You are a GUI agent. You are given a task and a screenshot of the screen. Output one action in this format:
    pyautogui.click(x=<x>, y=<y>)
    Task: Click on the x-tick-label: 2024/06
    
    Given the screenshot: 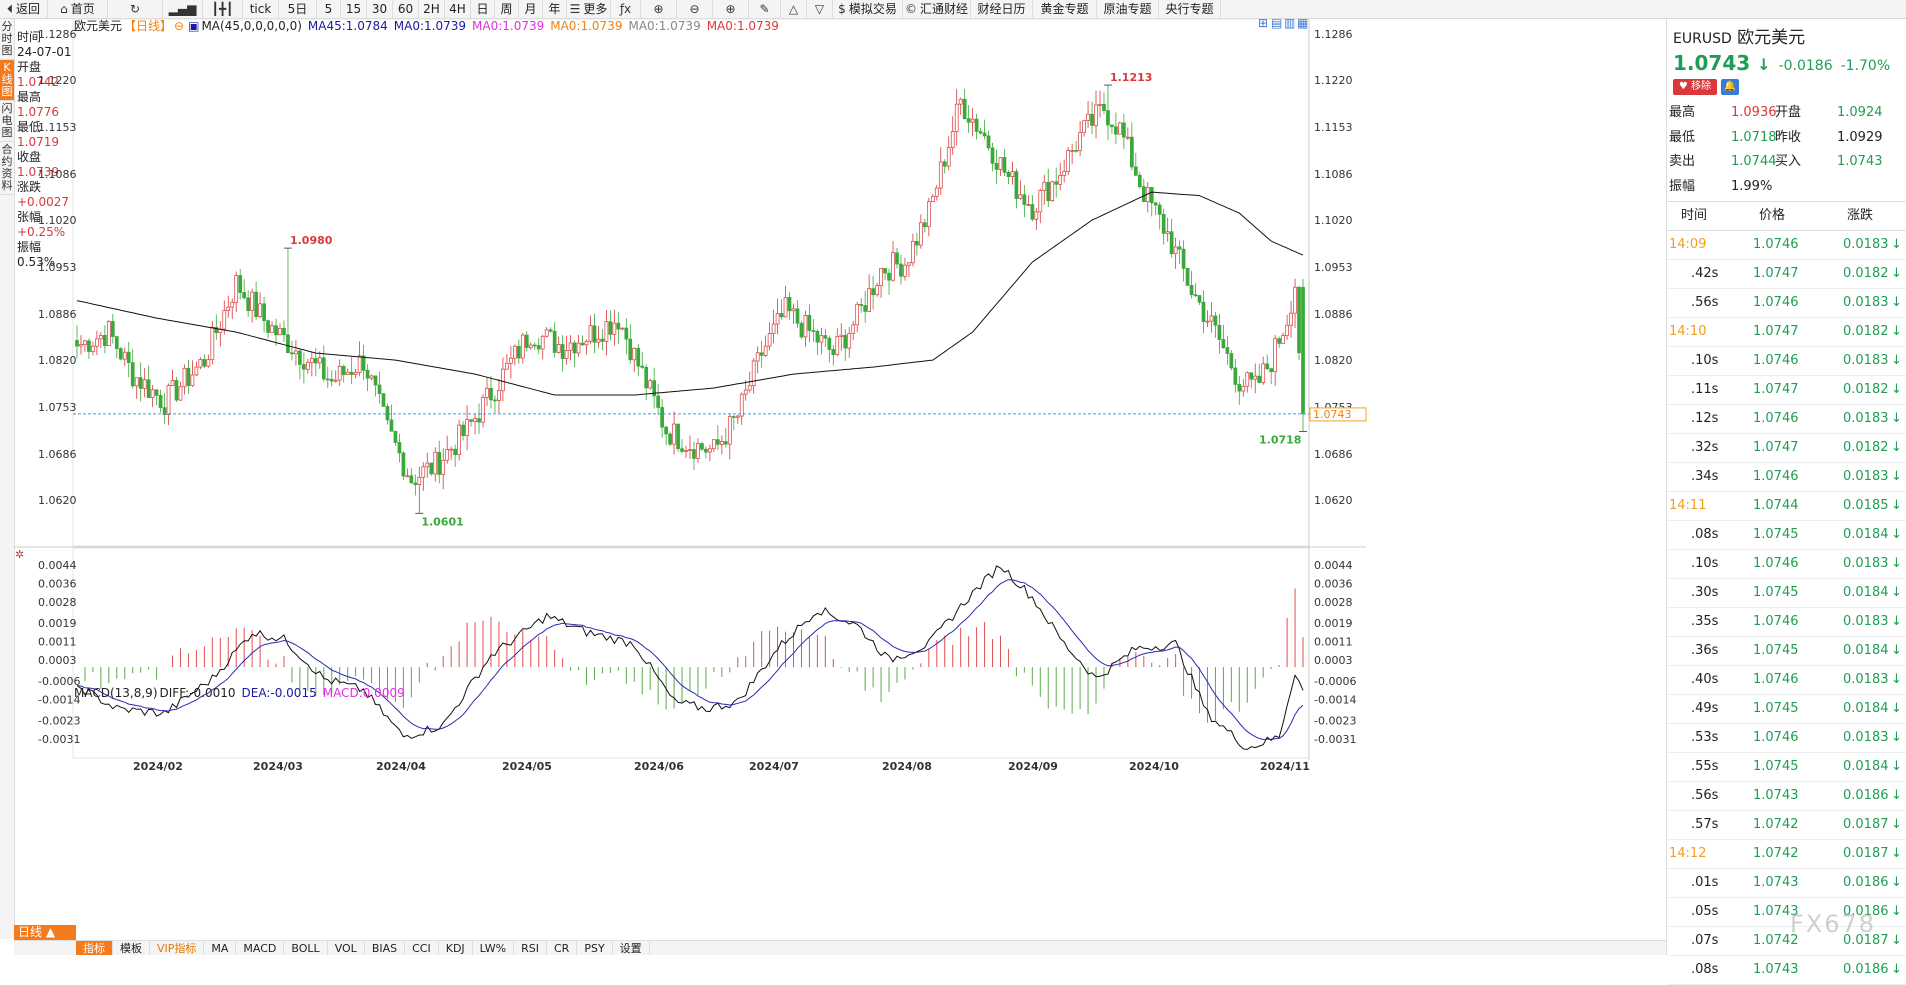 What is the action you would take?
    pyautogui.click(x=659, y=766)
    